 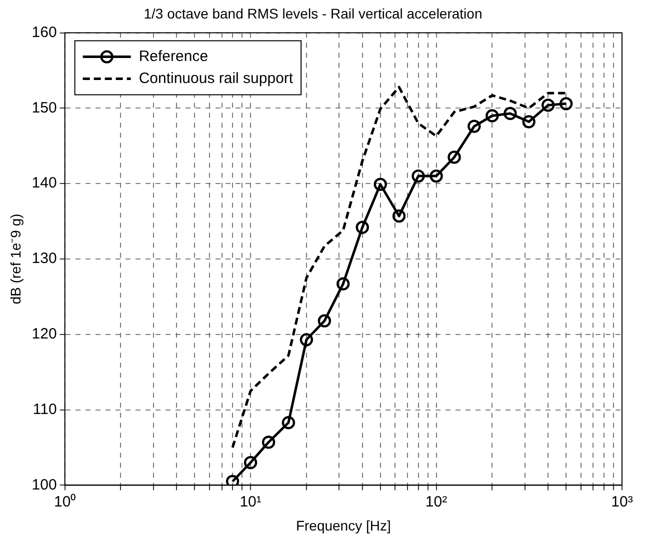 I want to click on x-tick-label: 10³, so click(x=622, y=501).